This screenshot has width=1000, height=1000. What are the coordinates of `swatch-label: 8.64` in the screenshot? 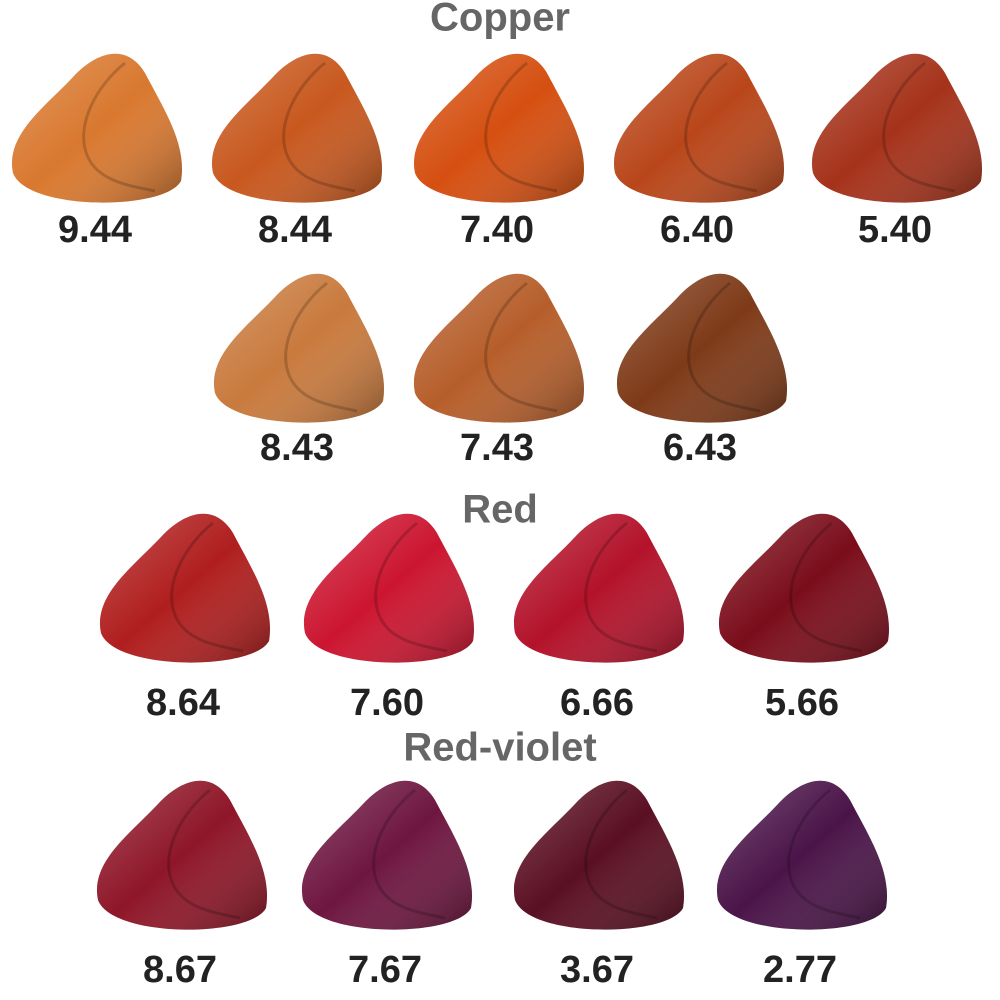 It's located at (183, 703).